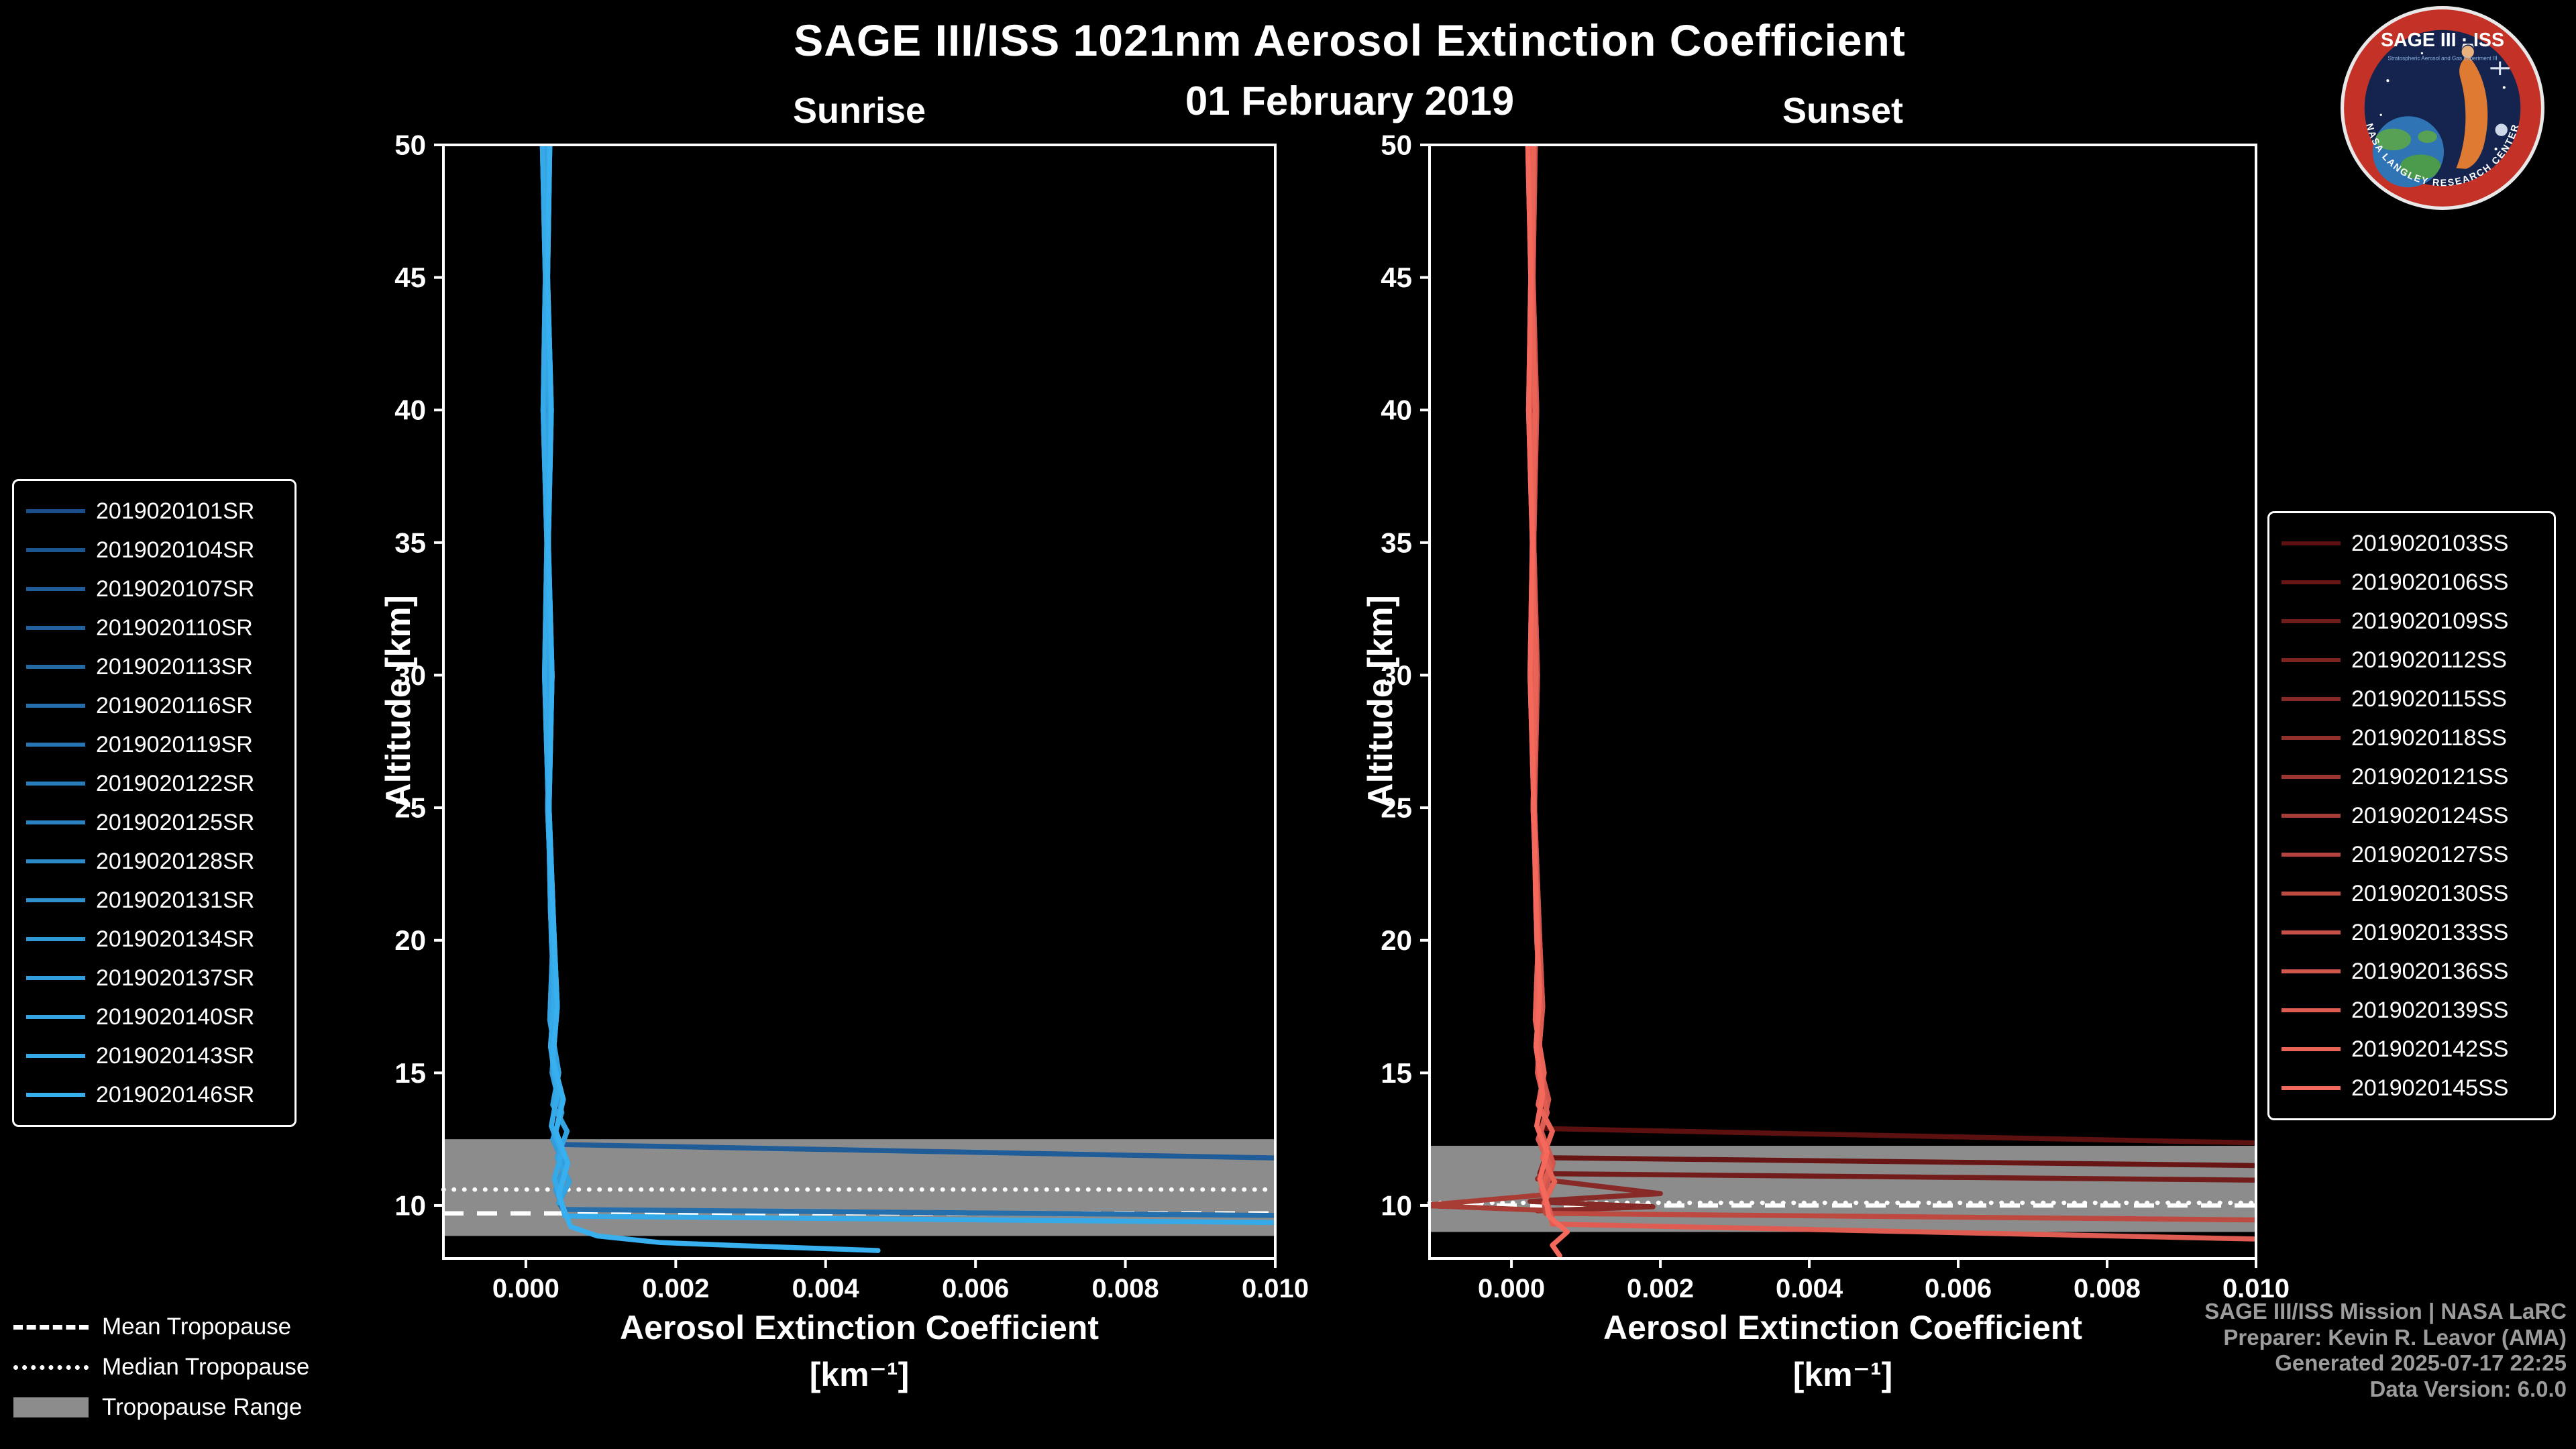  I want to click on legend-item: 2019020142SS, so click(2412, 1049).